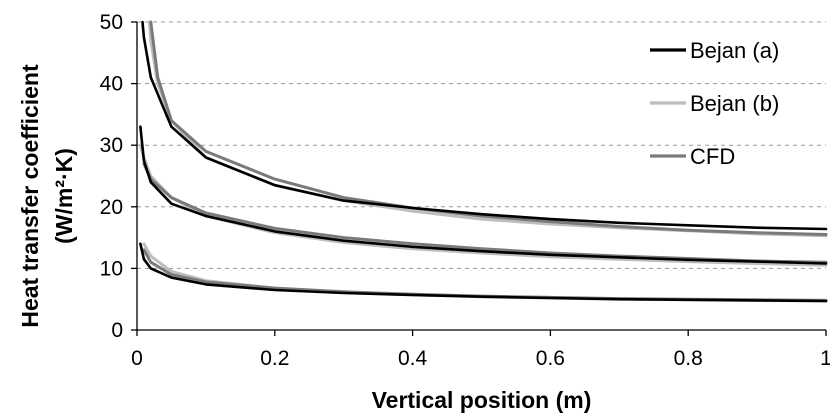  What do you see at coordinates (137, 358) in the screenshot?
I see `x-tick-label: 0` at bounding box center [137, 358].